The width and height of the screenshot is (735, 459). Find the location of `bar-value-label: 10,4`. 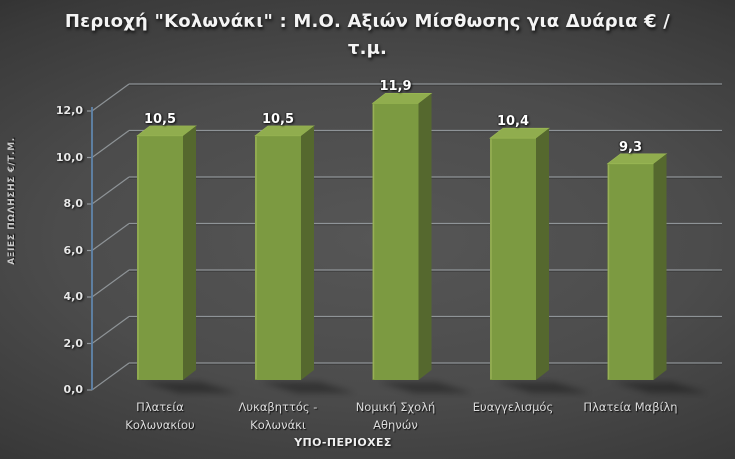

bar-value-label: 10,4 is located at coordinates (513, 122).